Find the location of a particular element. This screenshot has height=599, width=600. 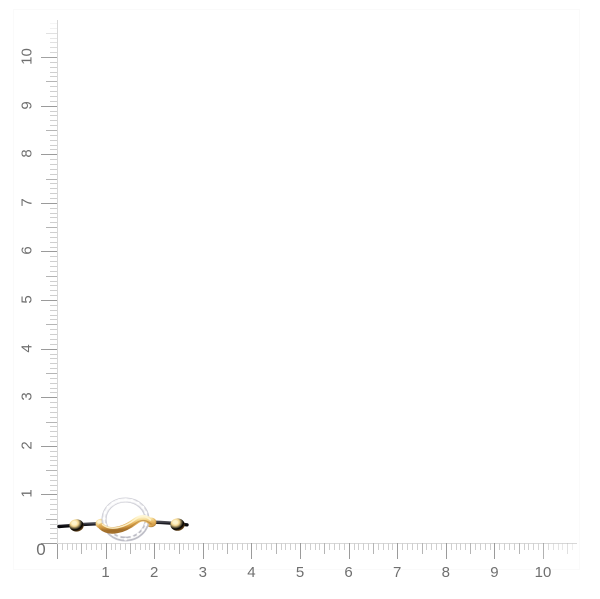

horizontal-ruler-label: 3 is located at coordinates (202, 572).